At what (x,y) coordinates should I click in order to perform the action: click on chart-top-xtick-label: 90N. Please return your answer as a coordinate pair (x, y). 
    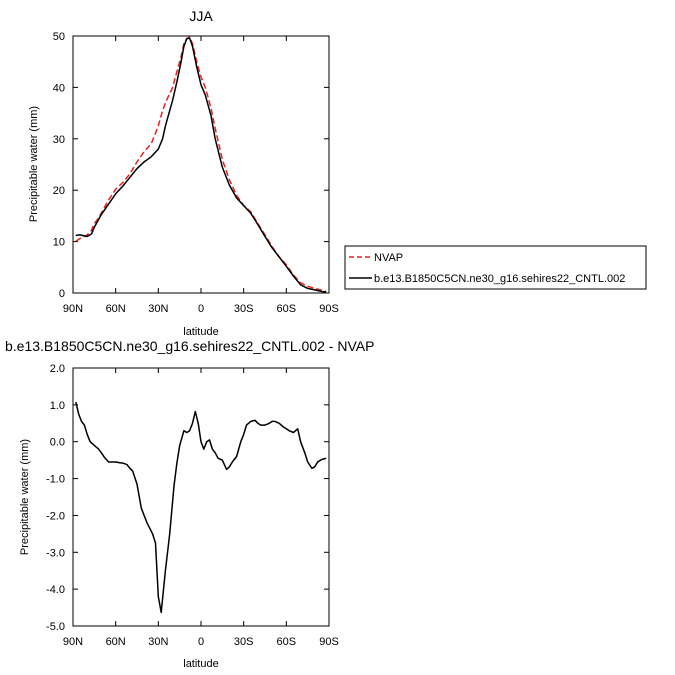
    Looking at the image, I should click on (73, 309).